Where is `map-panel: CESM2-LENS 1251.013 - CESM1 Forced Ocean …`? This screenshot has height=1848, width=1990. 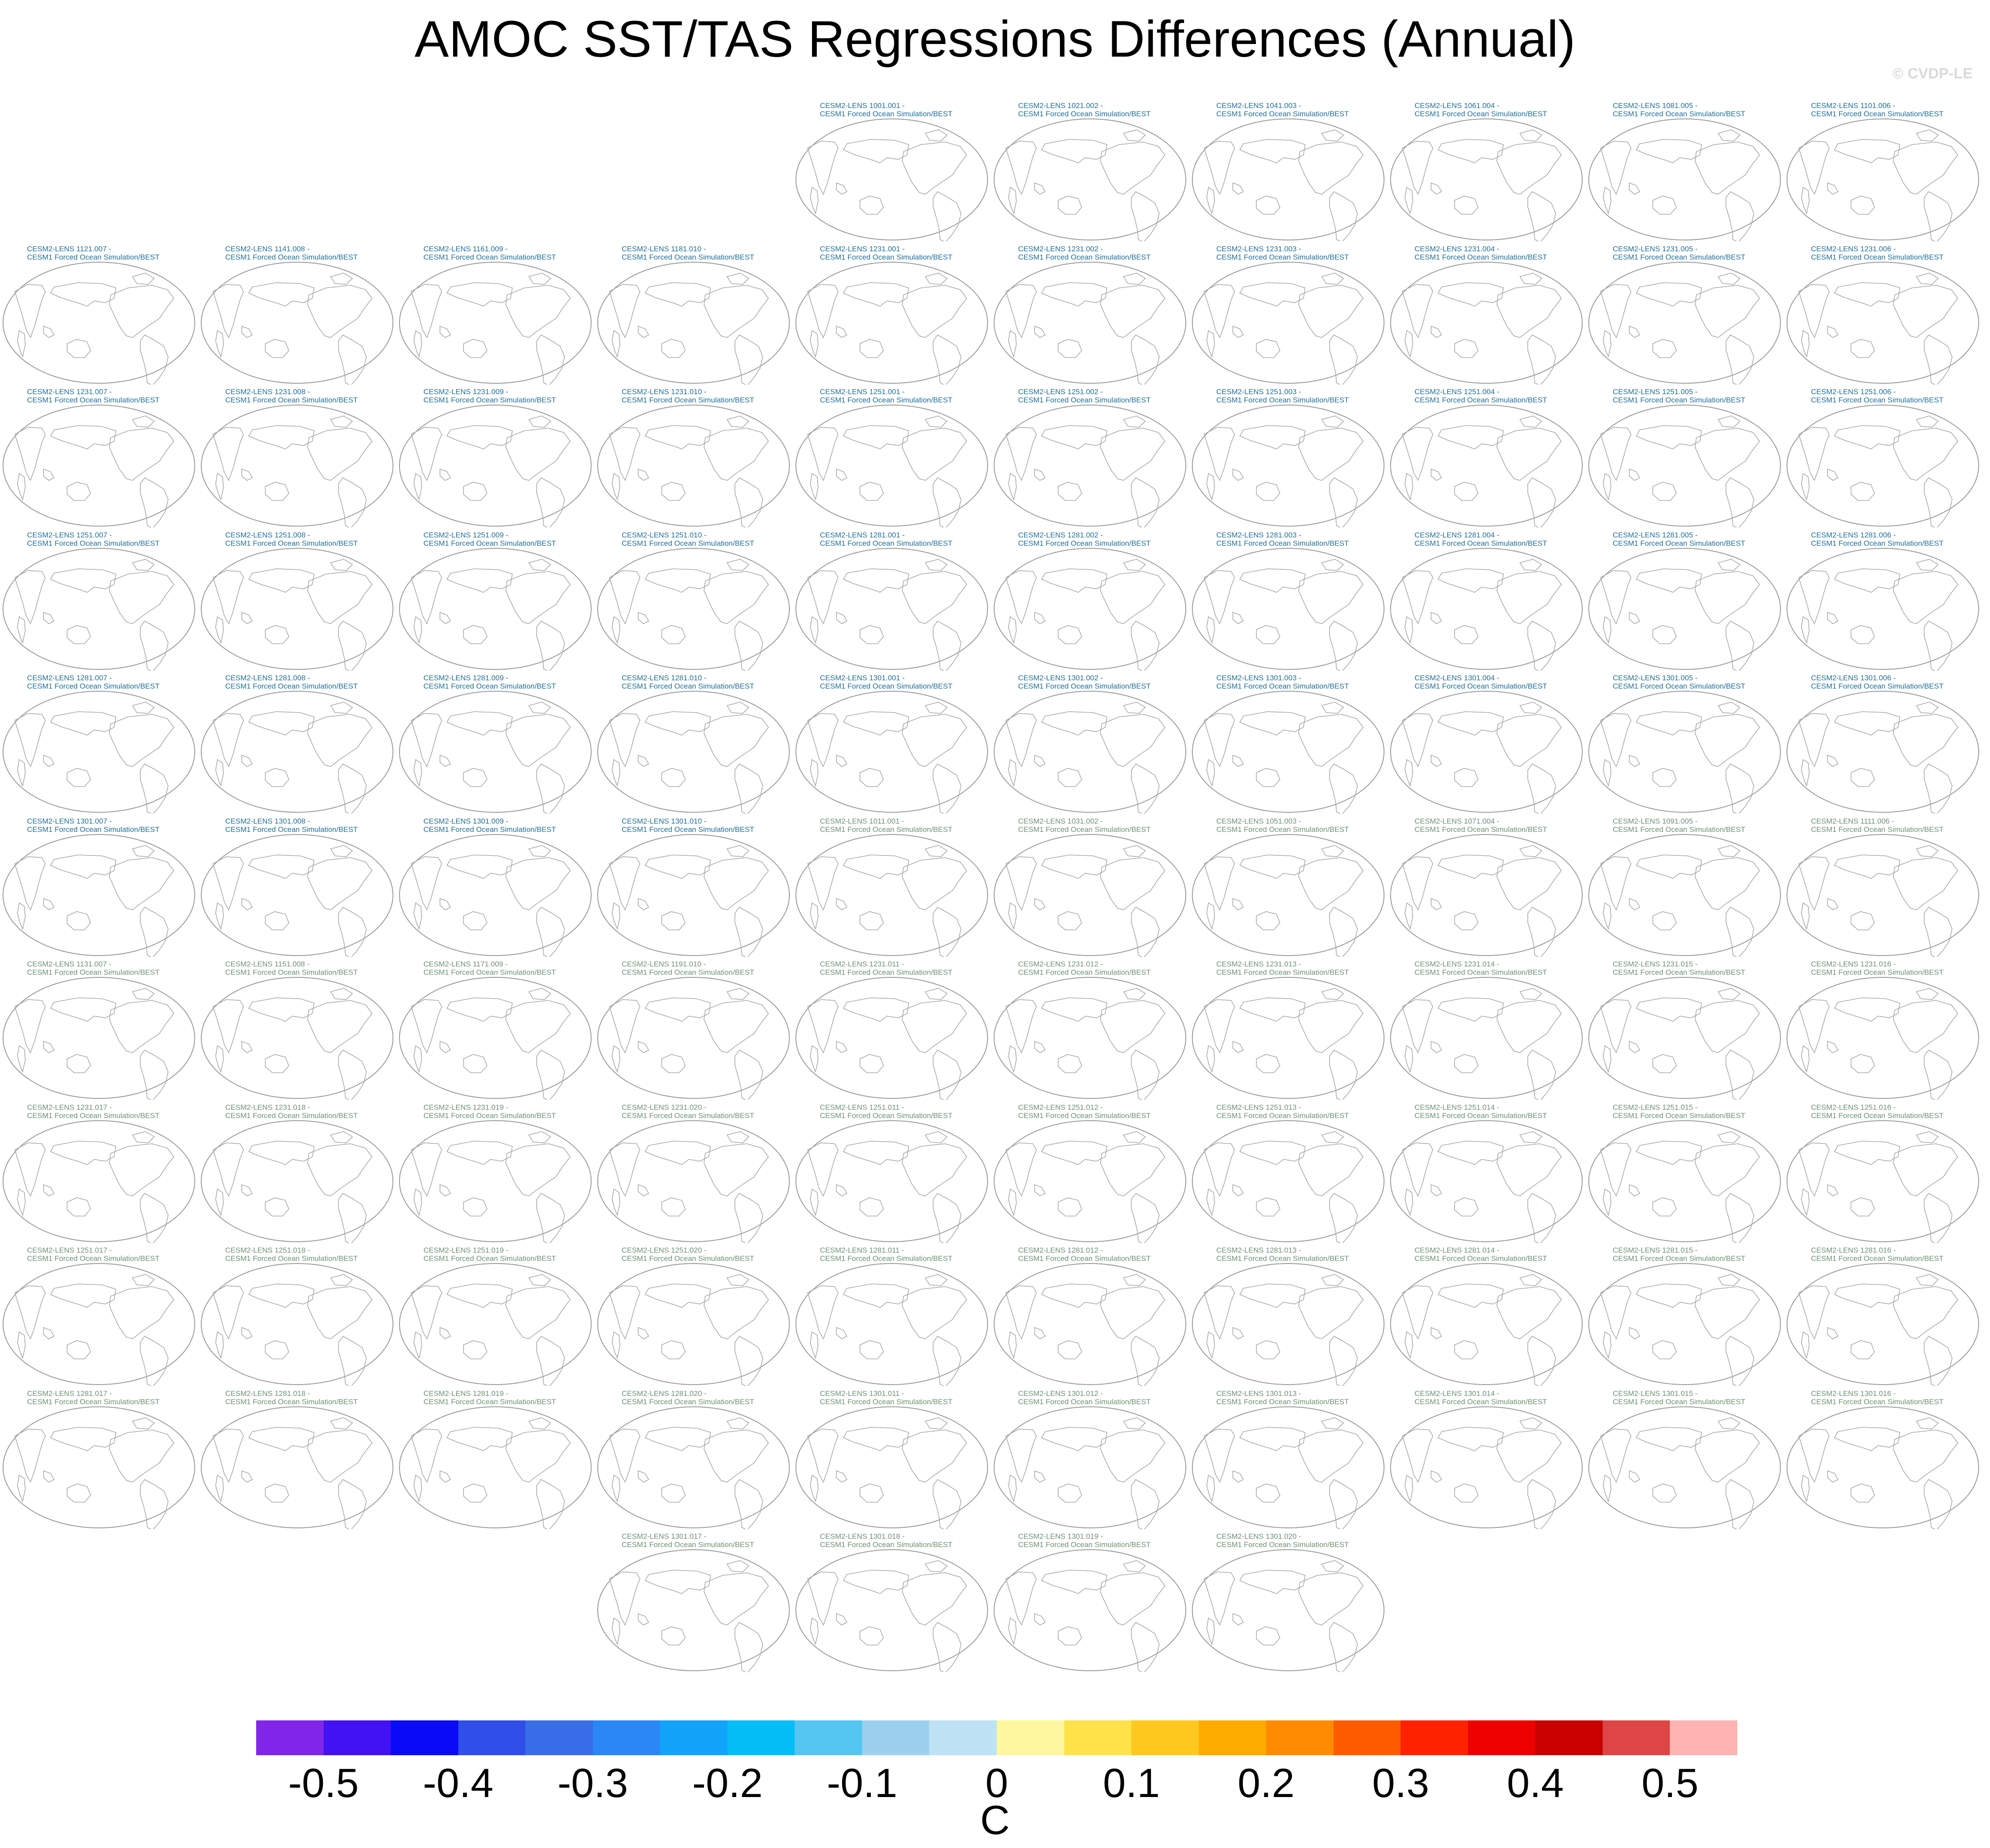
map-panel: CESM2-LENS 1251.013 - CESM1 Forced Ocean … is located at coordinates (1290, 1172).